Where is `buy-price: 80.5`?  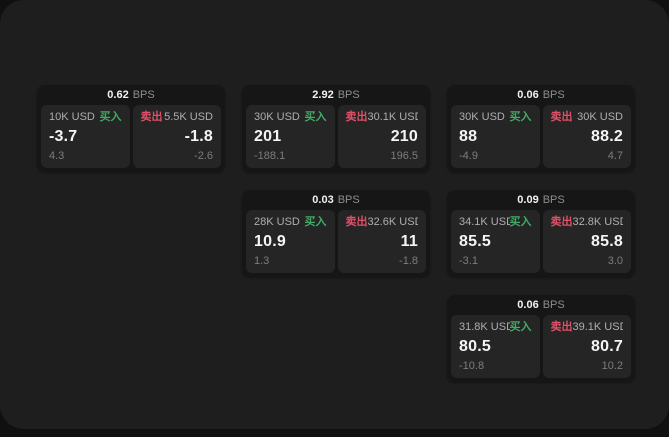
buy-price: 80.5 is located at coordinates (475, 346).